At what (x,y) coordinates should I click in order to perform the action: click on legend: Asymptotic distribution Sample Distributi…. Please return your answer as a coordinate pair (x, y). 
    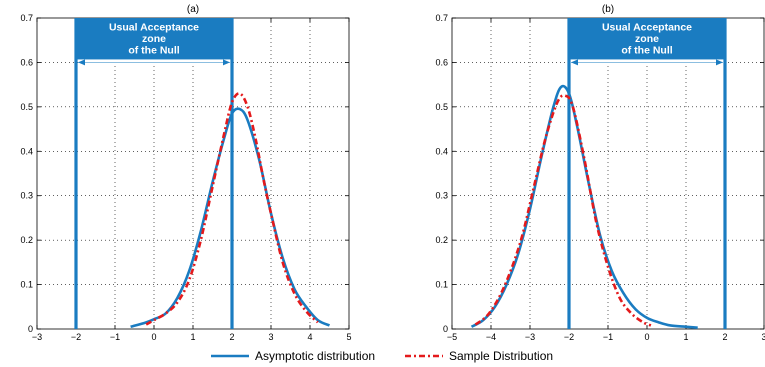
    Looking at the image, I should click on (382, 356).